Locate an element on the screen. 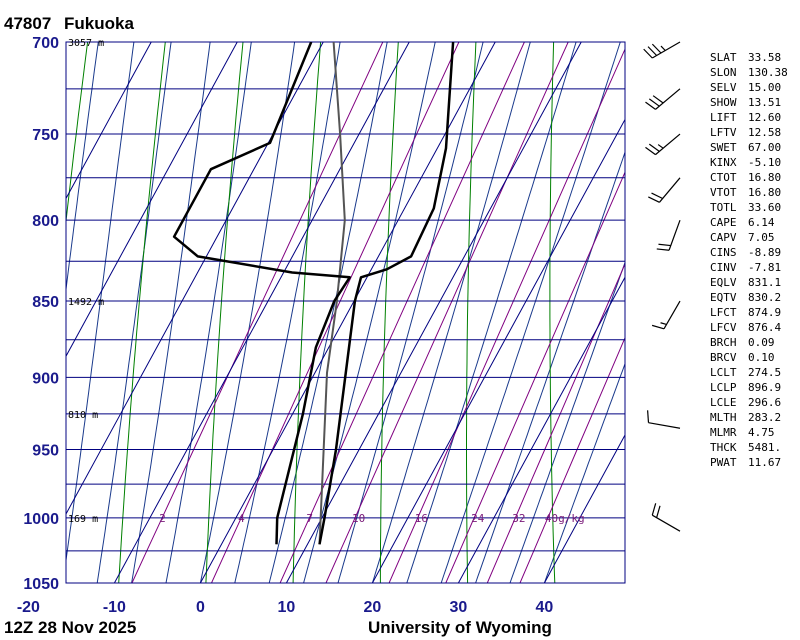  index-key: MLMR is located at coordinates (723, 432).